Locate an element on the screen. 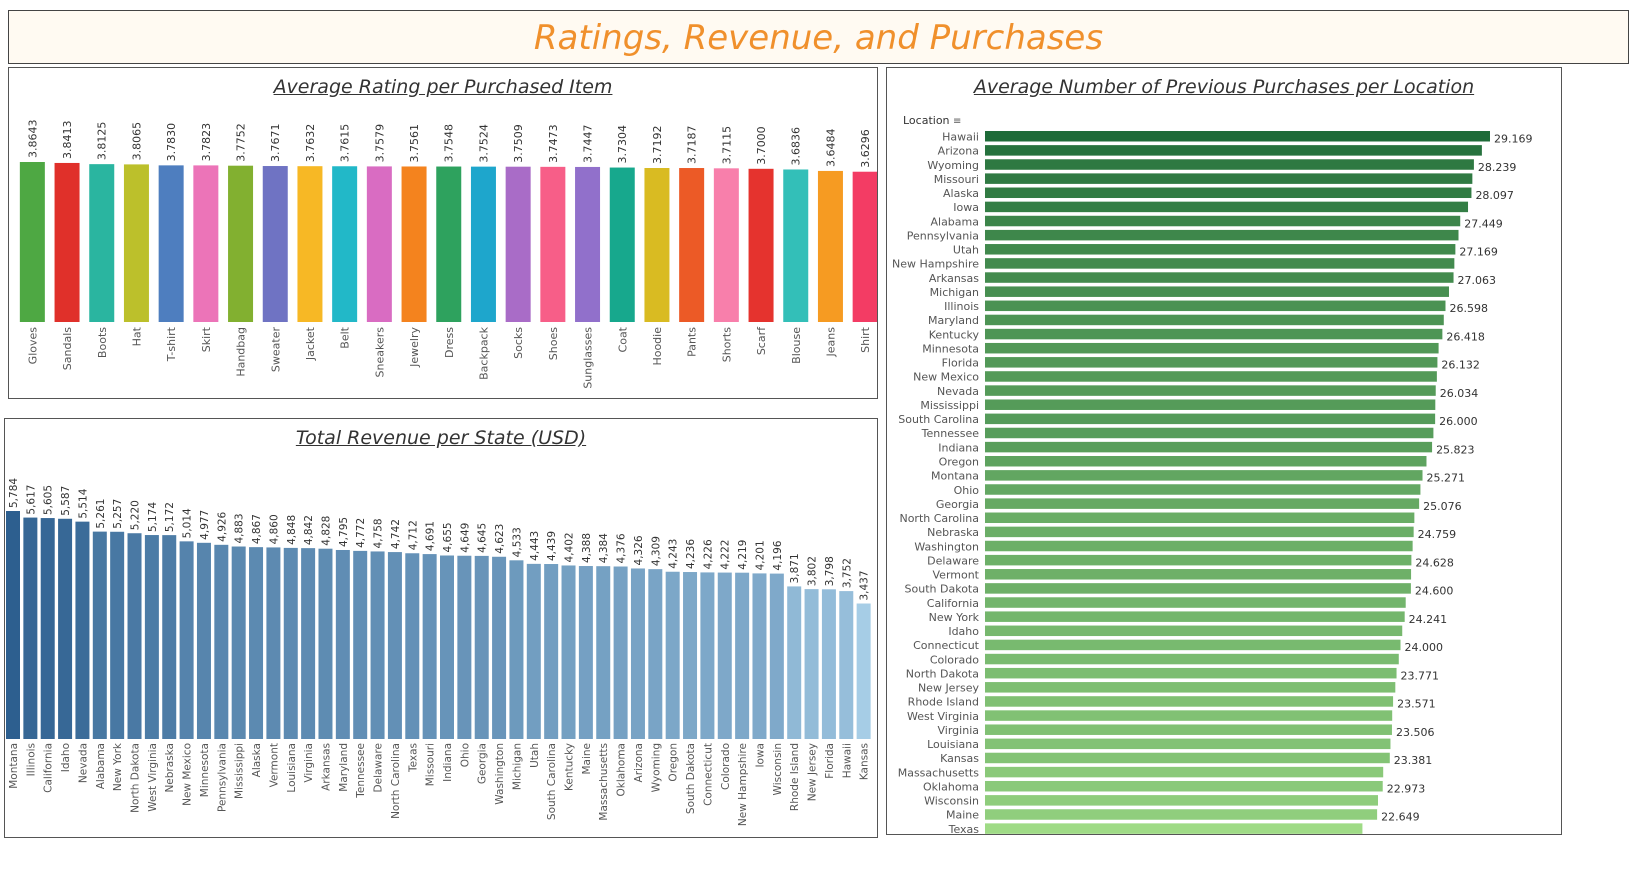 The width and height of the screenshot is (1637, 883). rating-value-label: 3.8413 is located at coordinates (67, 139).